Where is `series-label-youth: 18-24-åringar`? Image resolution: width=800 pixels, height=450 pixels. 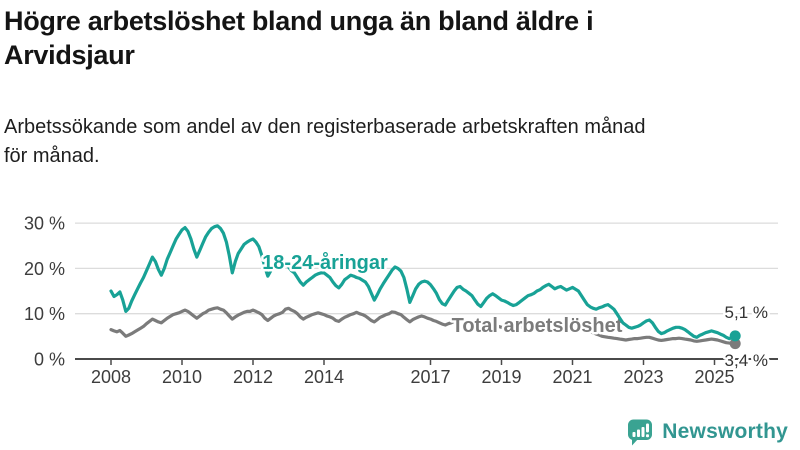 series-label-youth: 18-24-åringar is located at coordinates (325, 262).